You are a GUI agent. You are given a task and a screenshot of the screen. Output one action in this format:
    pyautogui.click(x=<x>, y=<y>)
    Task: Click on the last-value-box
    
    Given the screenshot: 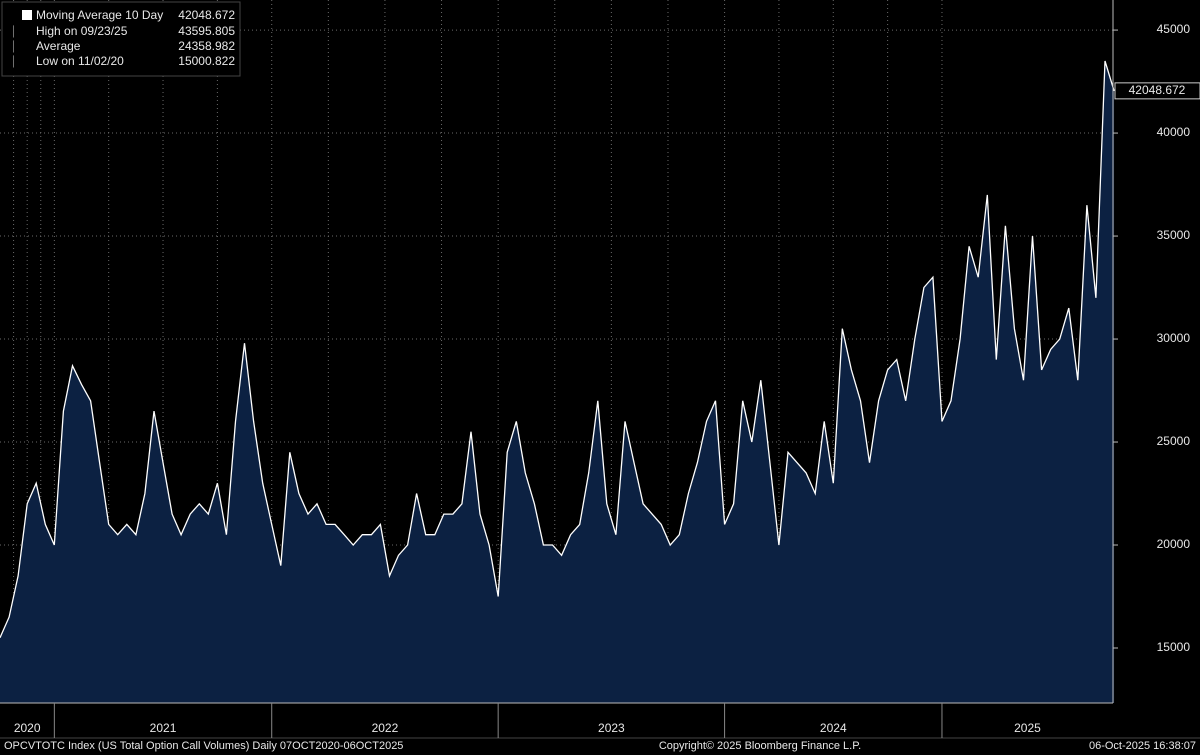 What is the action you would take?
    pyautogui.click(x=1157, y=91)
    